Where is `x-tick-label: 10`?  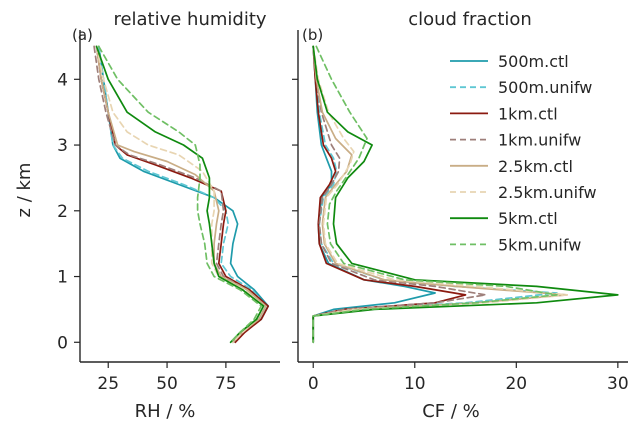
x-tick-label: 10 is located at coordinates (415, 384).